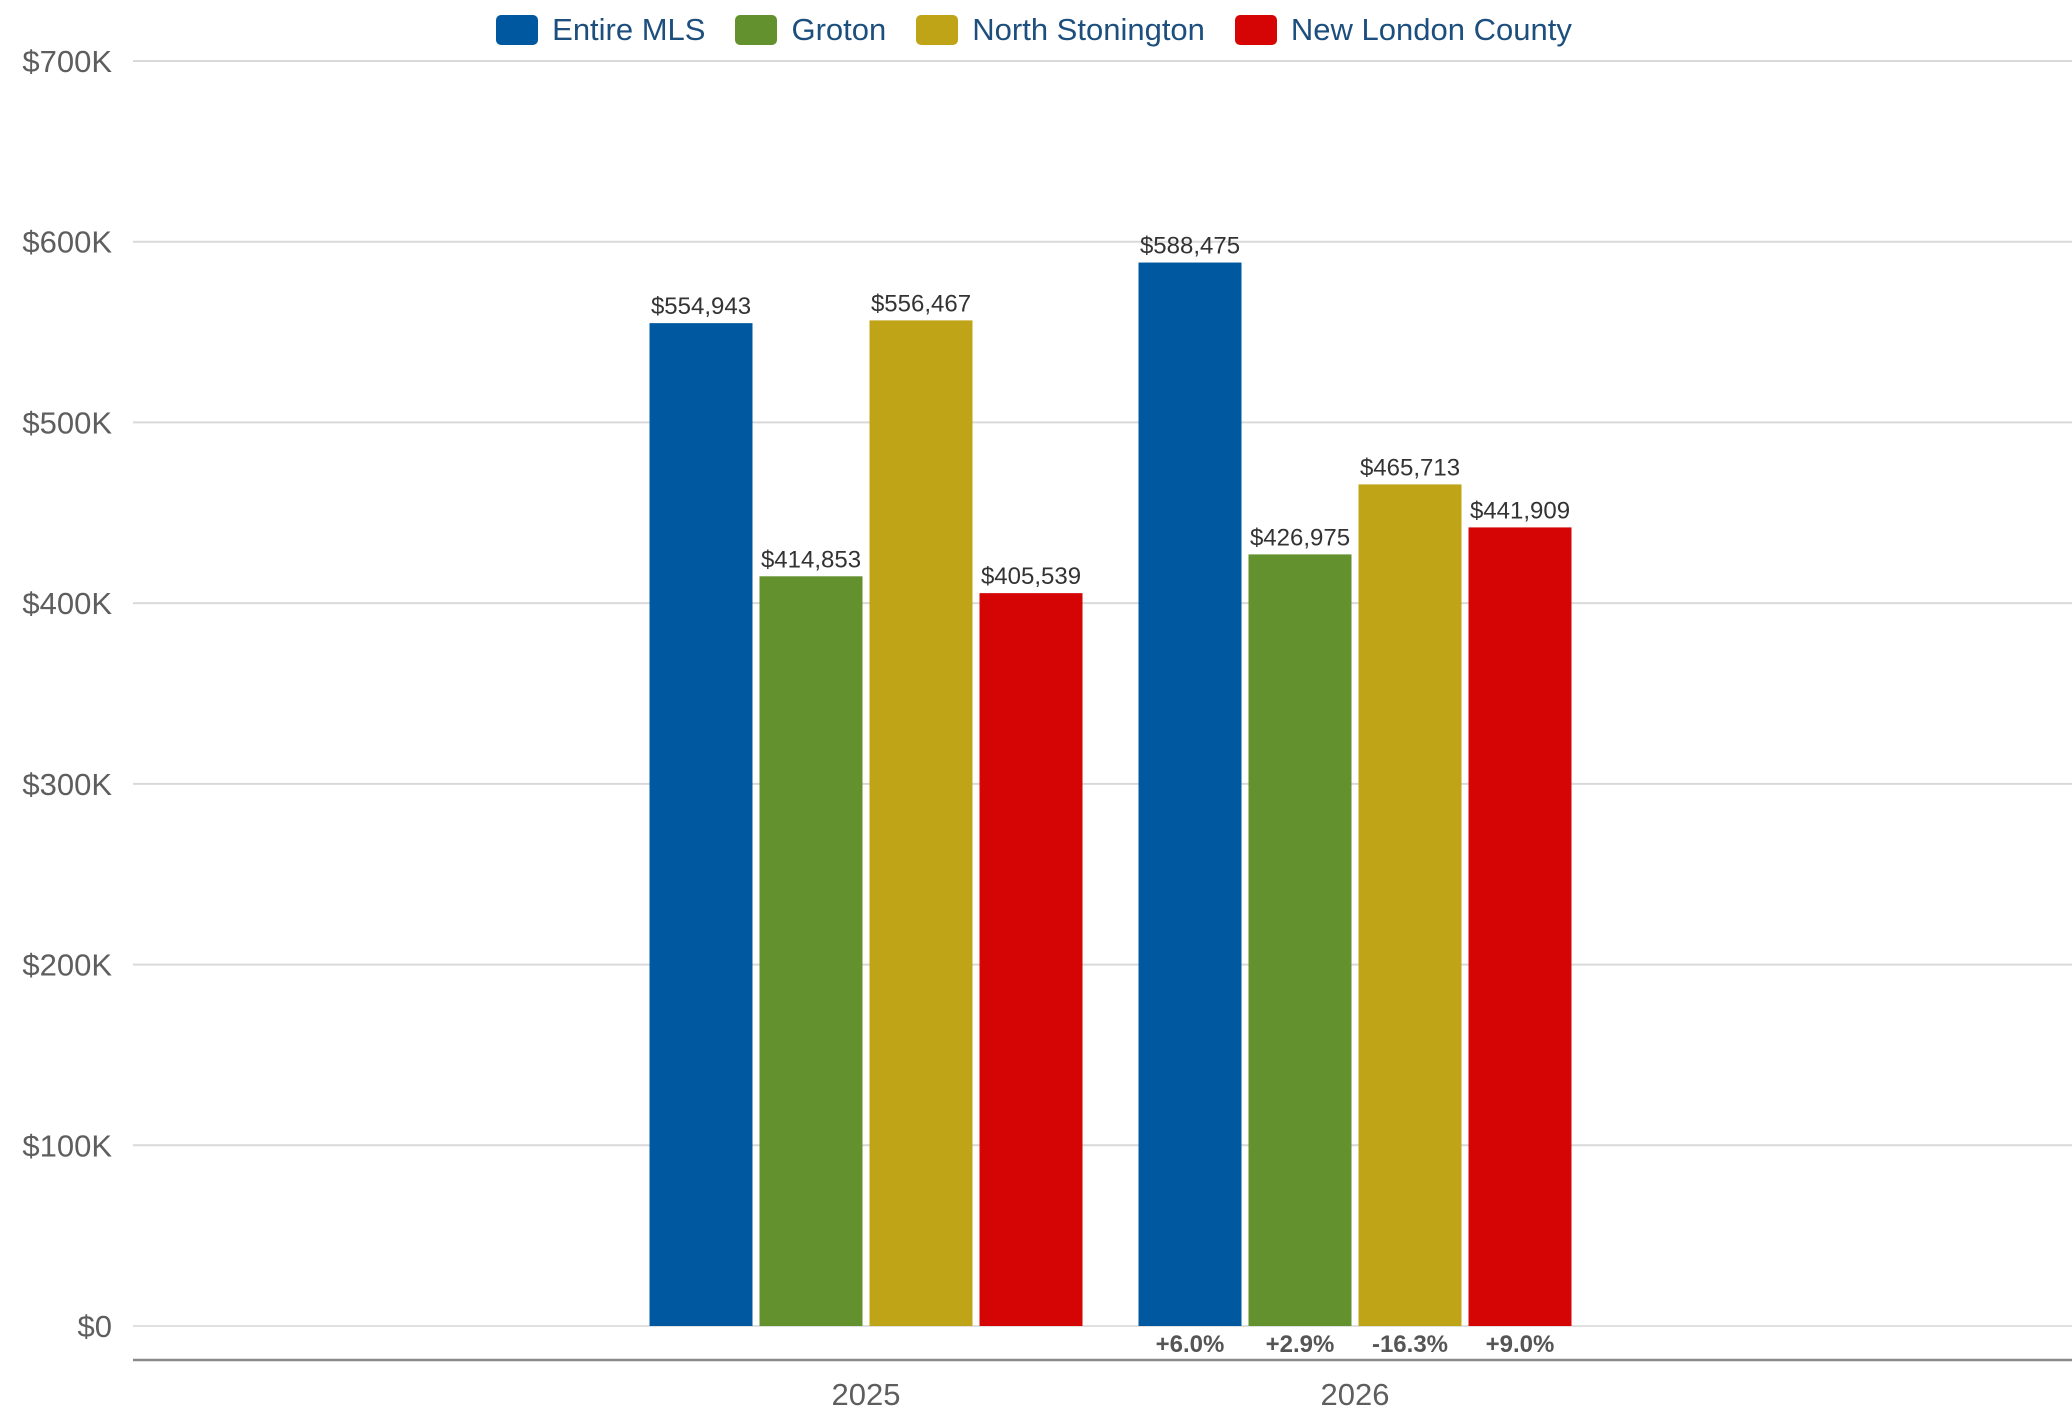 The width and height of the screenshot is (2072, 1411). Describe the element at coordinates (629, 29) in the screenshot. I see `legend-label: Entire MLS` at that location.